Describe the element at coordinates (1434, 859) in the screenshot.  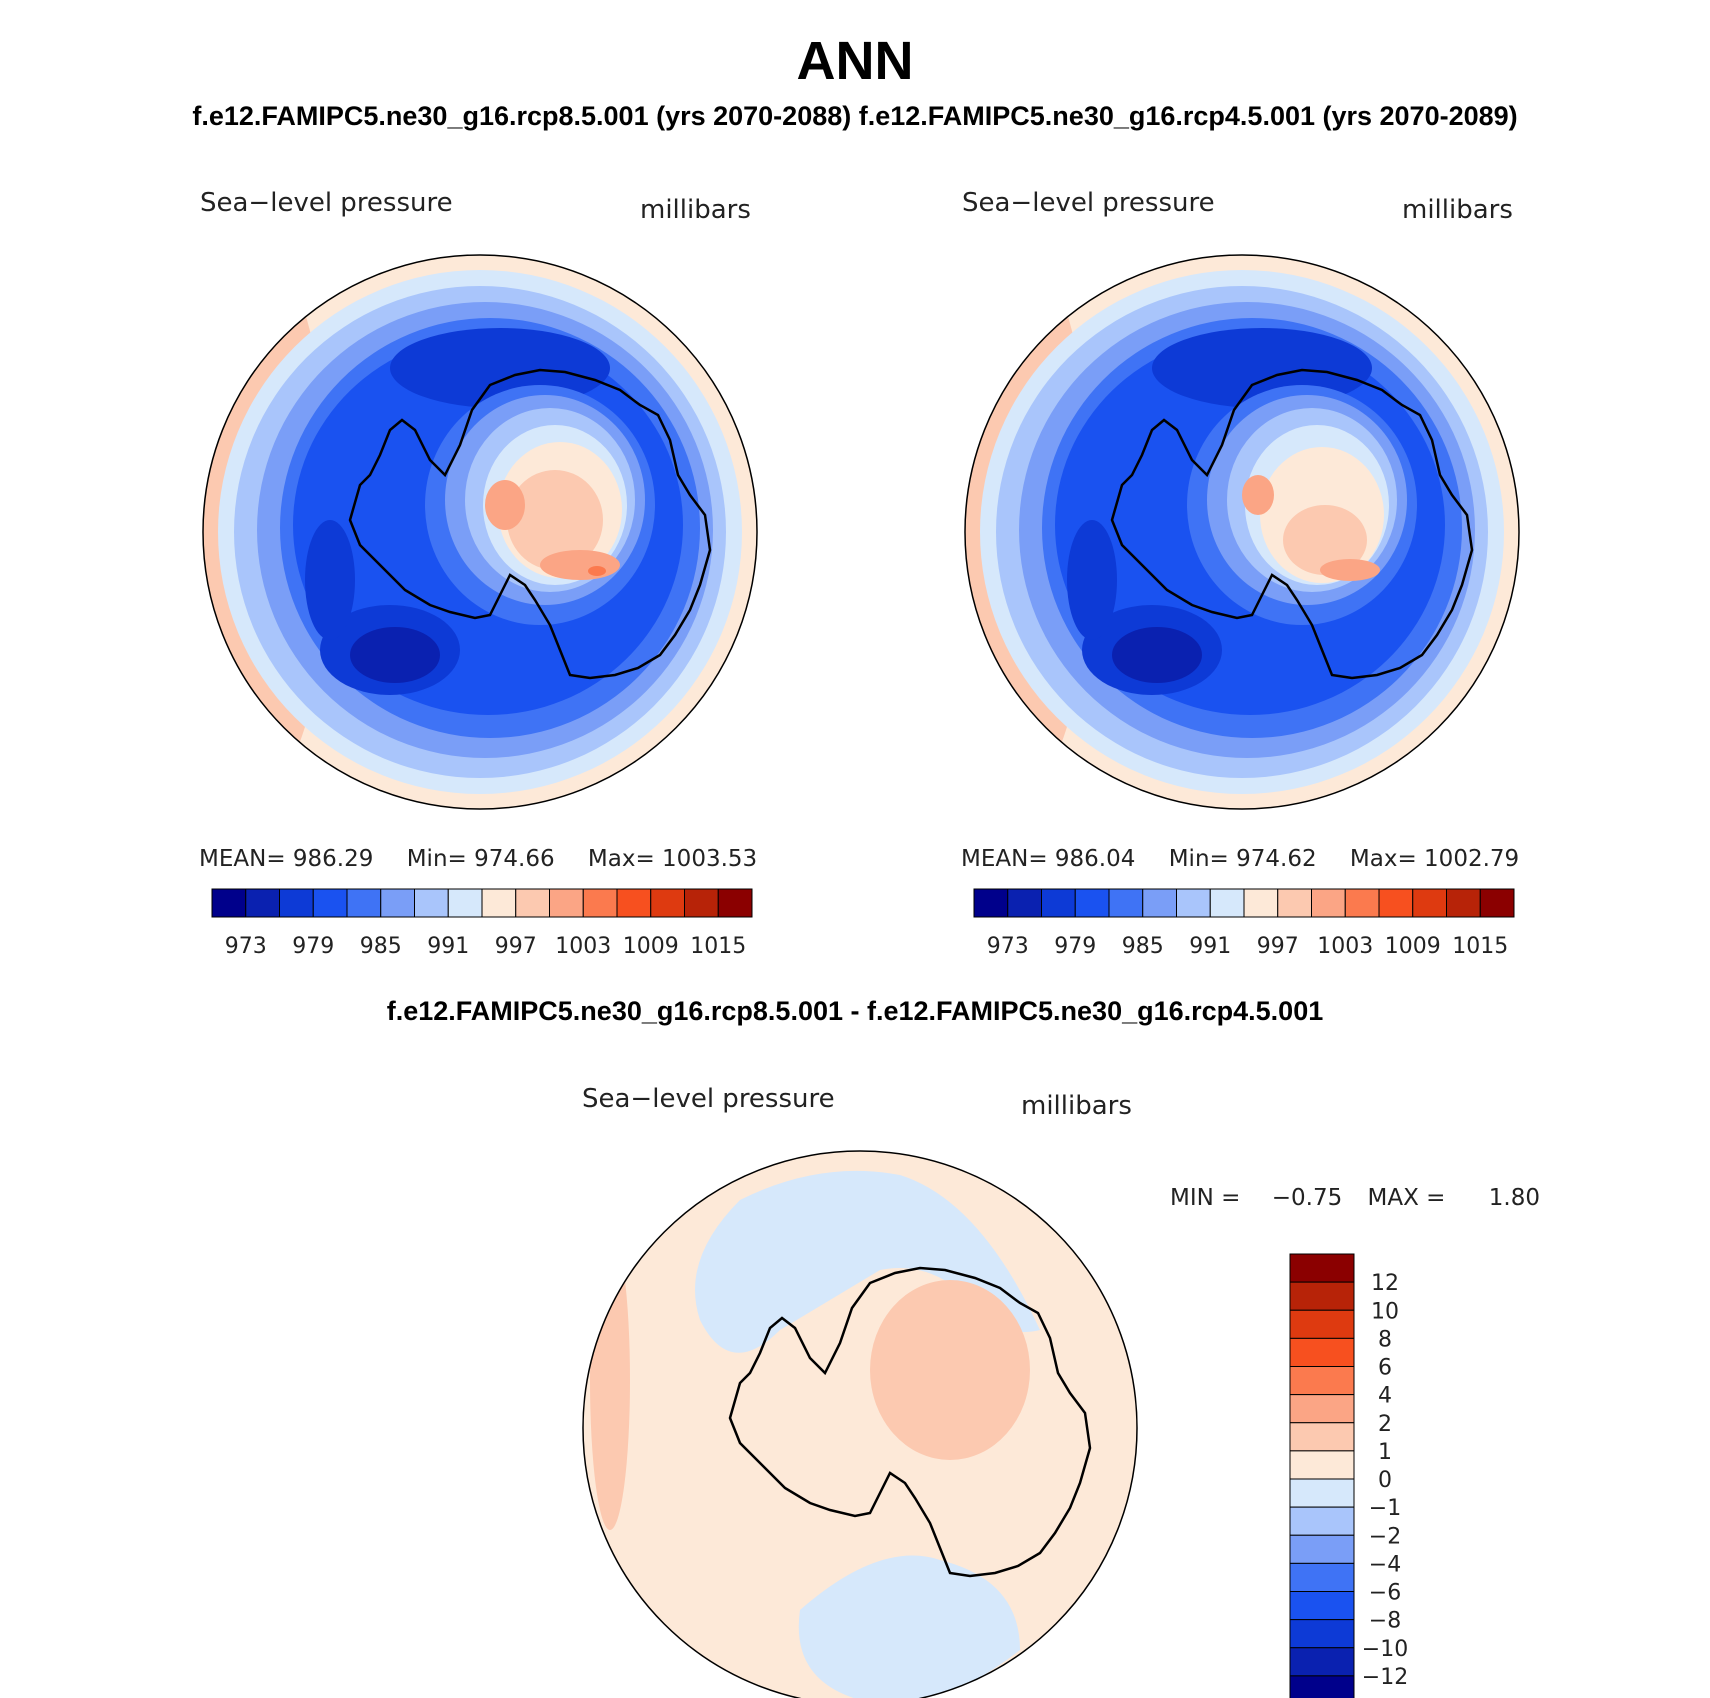
I see `max-stat-right: Max= 1002.79` at that location.